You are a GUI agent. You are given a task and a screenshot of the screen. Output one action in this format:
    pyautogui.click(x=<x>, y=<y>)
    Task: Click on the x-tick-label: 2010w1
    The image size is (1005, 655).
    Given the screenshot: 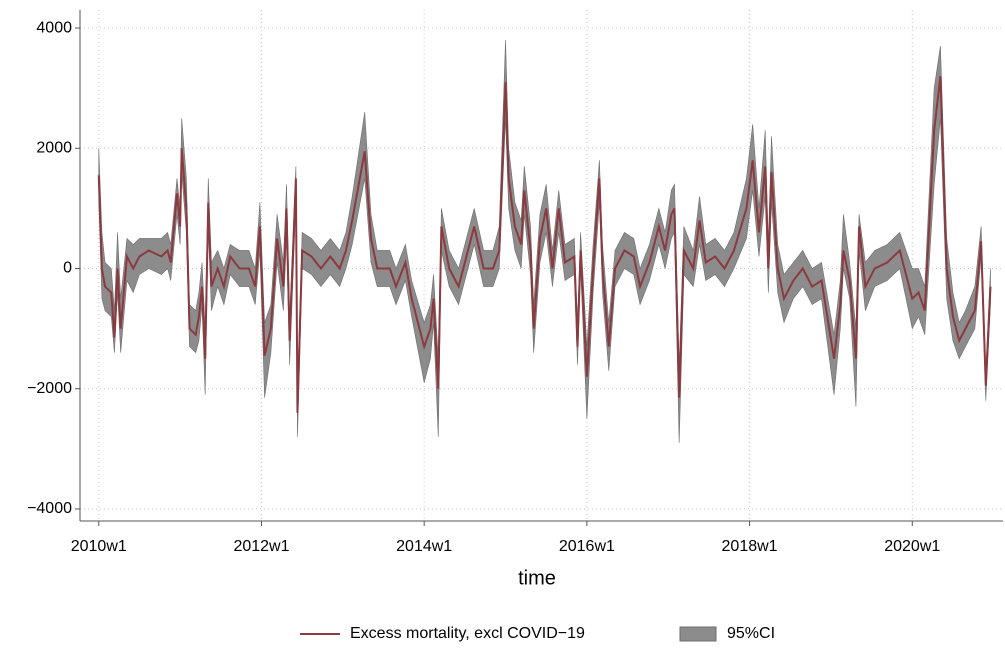 What is the action you would take?
    pyautogui.click(x=99, y=546)
    